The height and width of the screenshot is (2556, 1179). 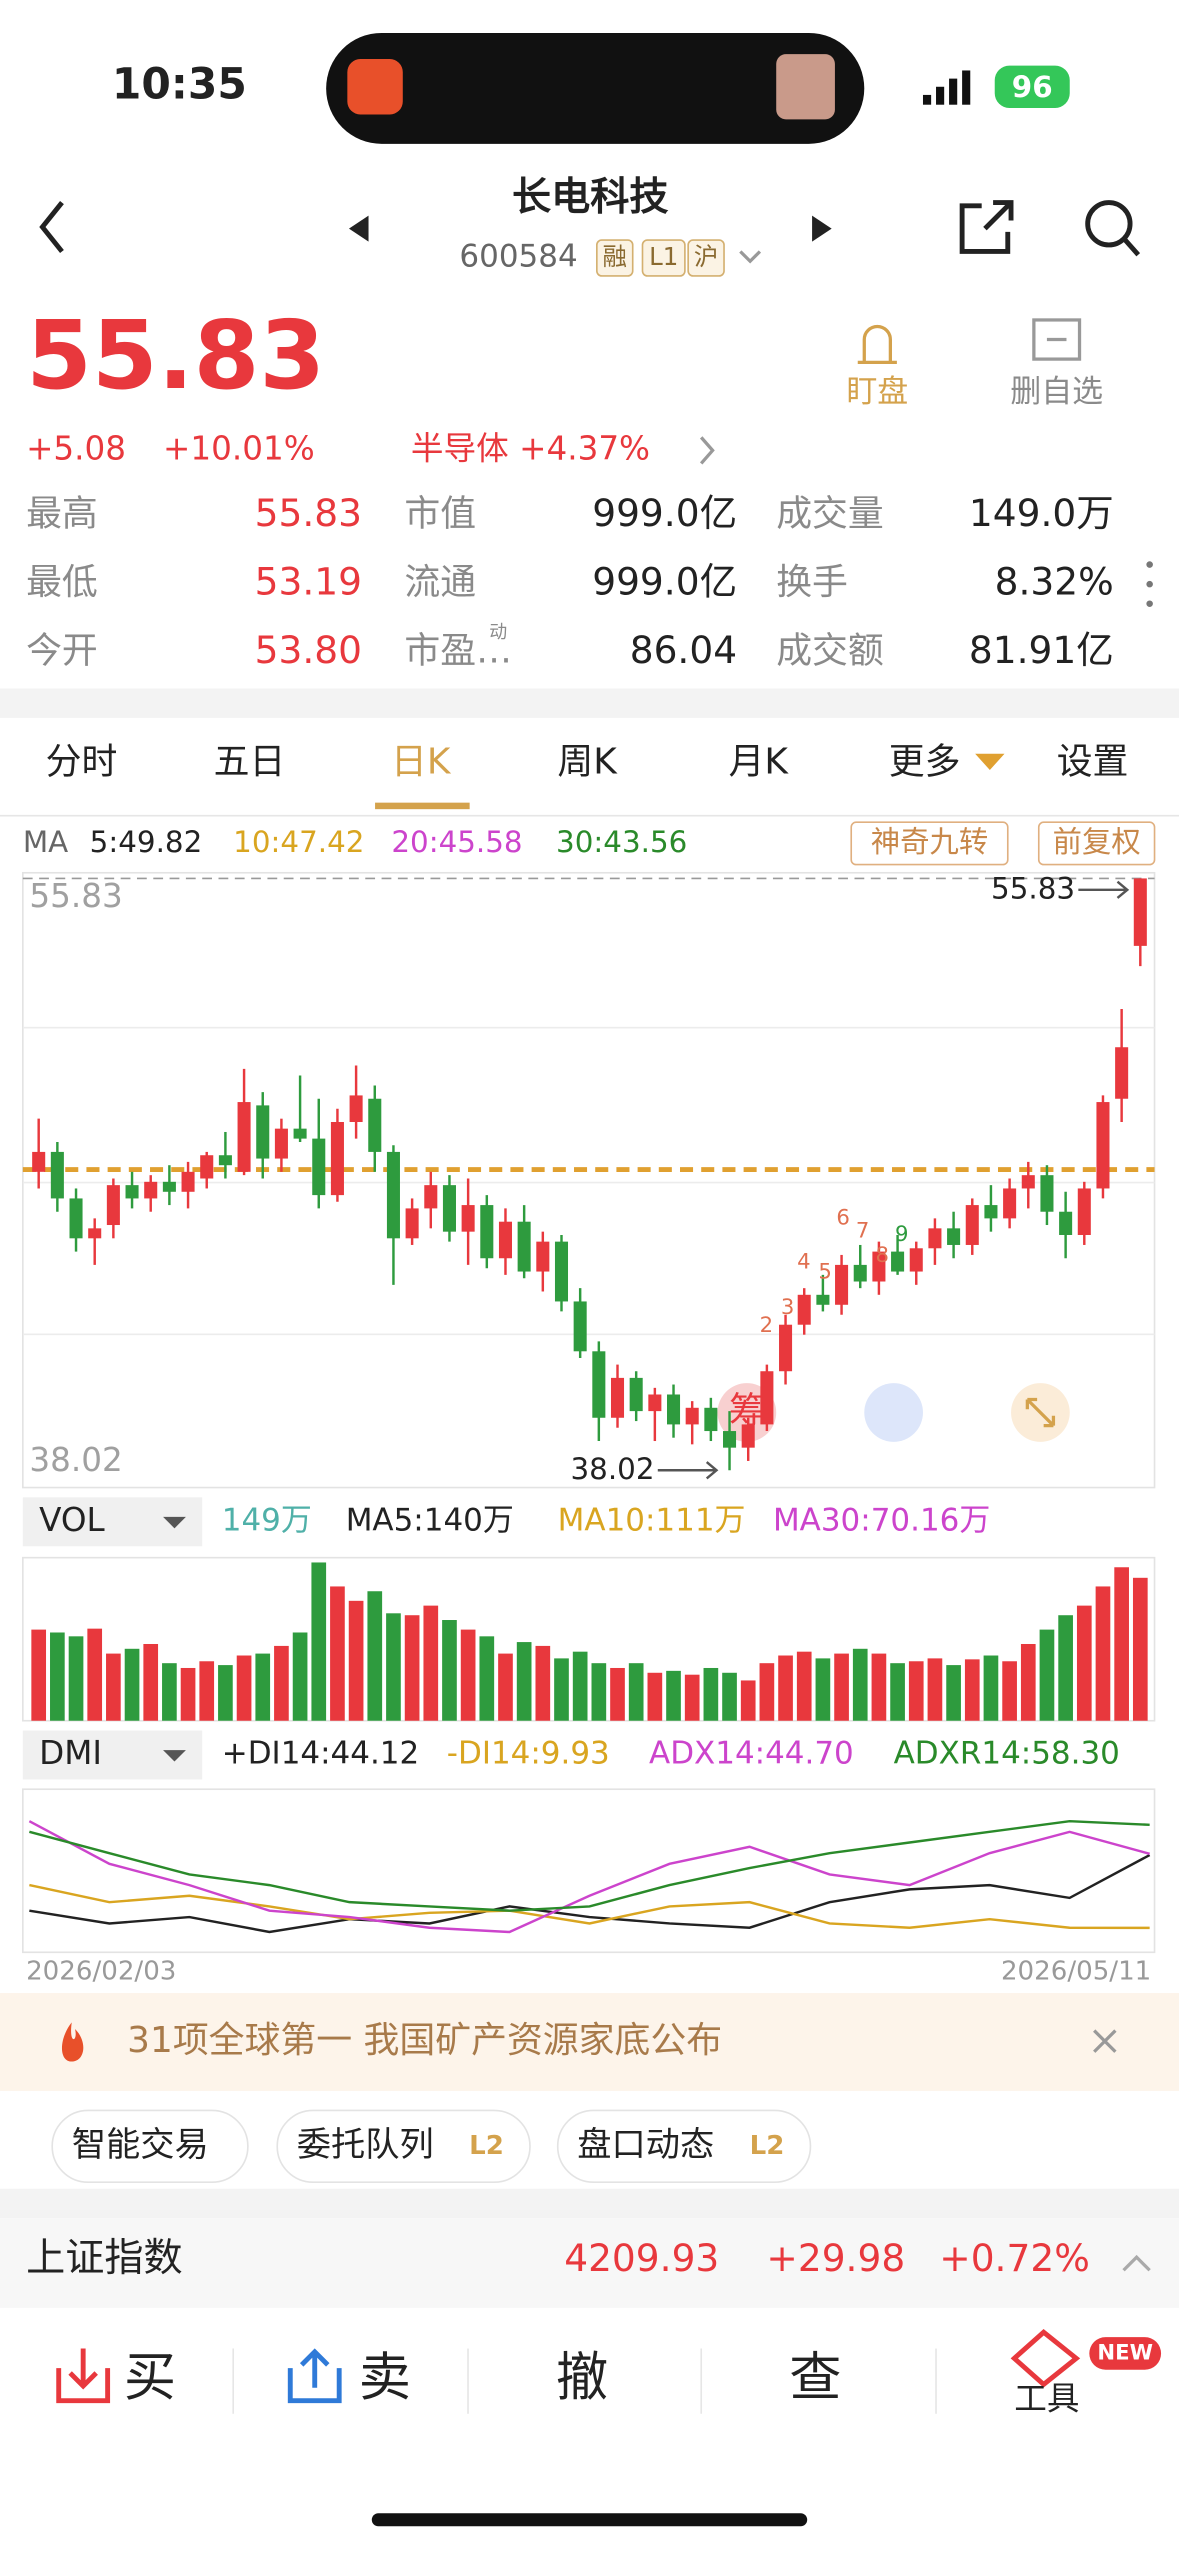 I want to click on bottom-action: 卖, so click(x=385, y=2378).